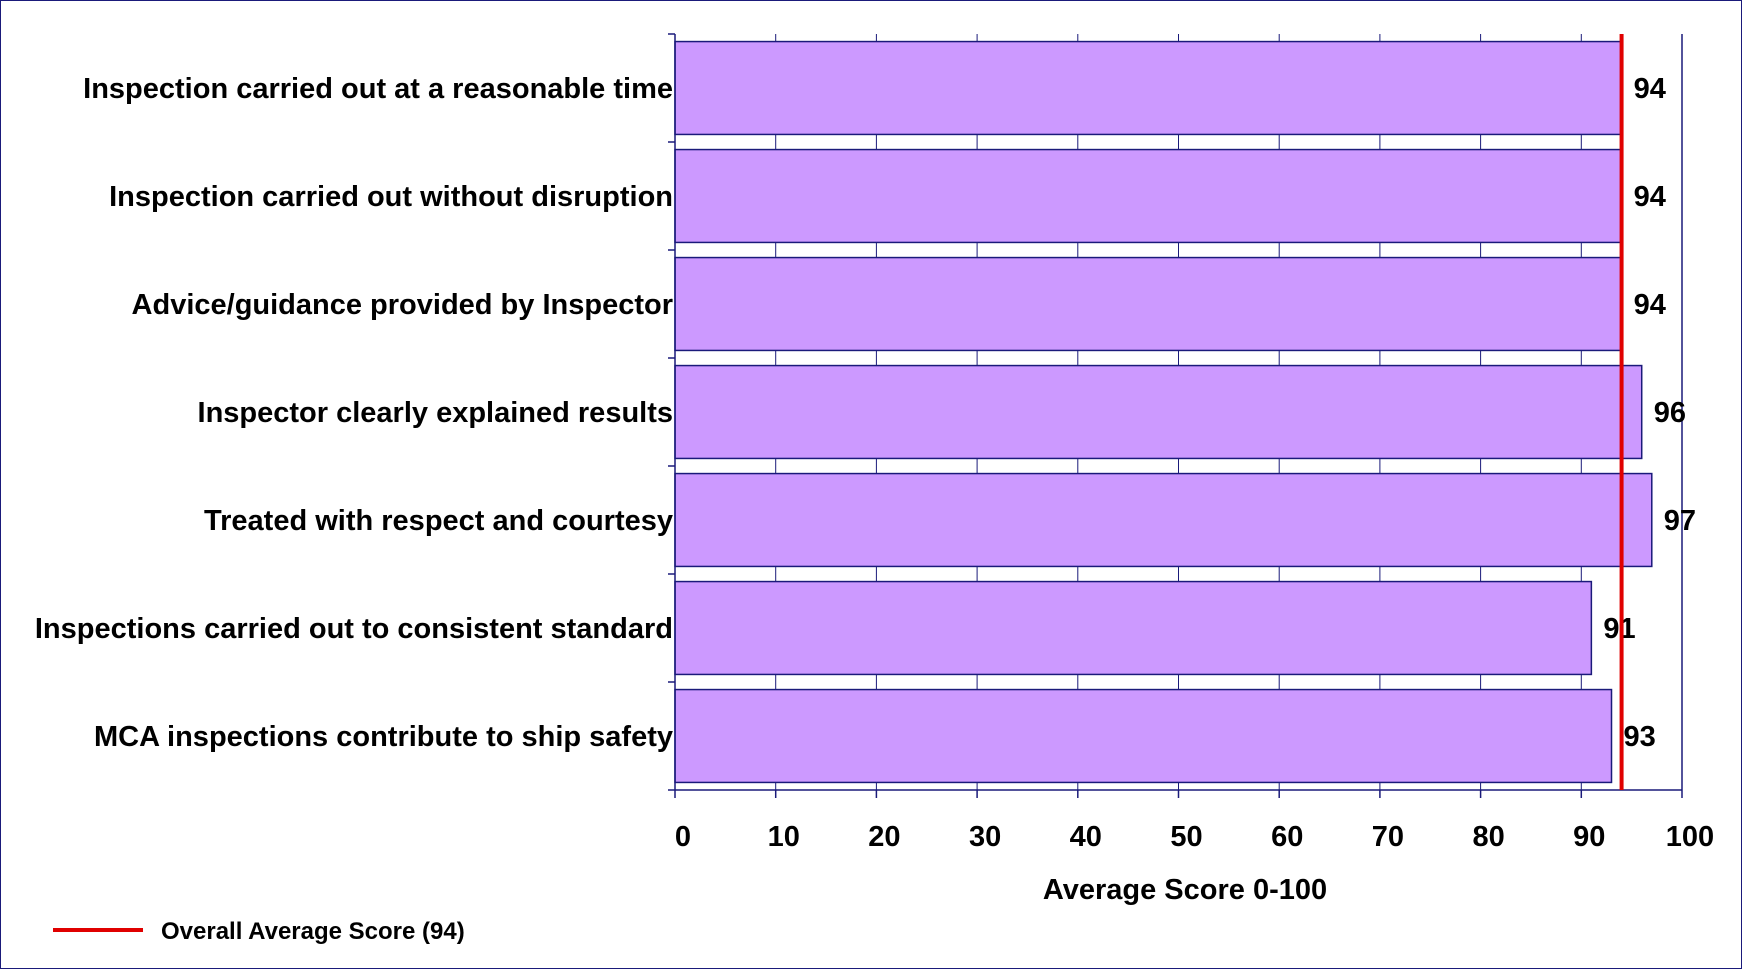 The image size is (1742, 969). What do you see at coordinates (1670, 413) in the screenshot?
I see `value-label: 96` at bounding box center [1670, 413].